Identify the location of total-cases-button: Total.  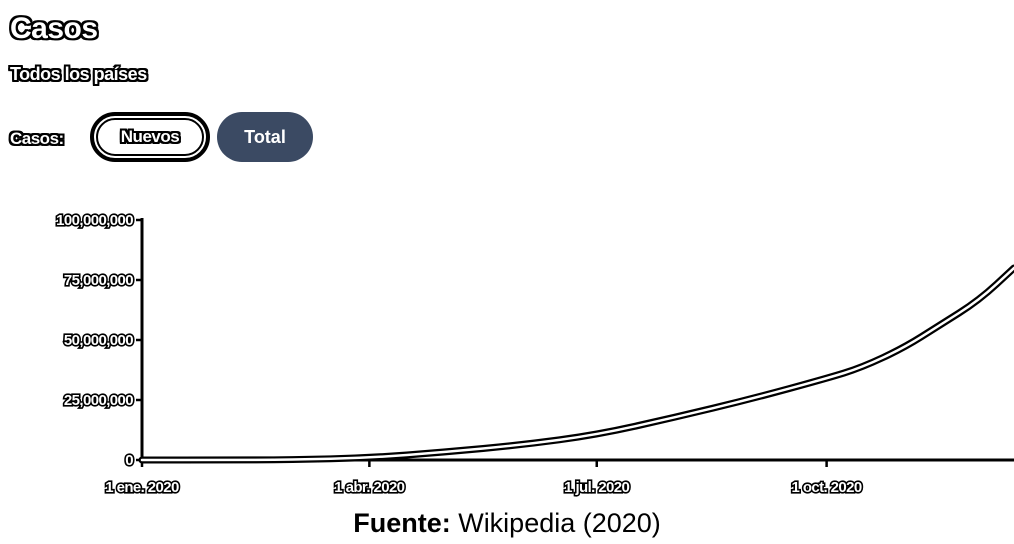
(265, 137).